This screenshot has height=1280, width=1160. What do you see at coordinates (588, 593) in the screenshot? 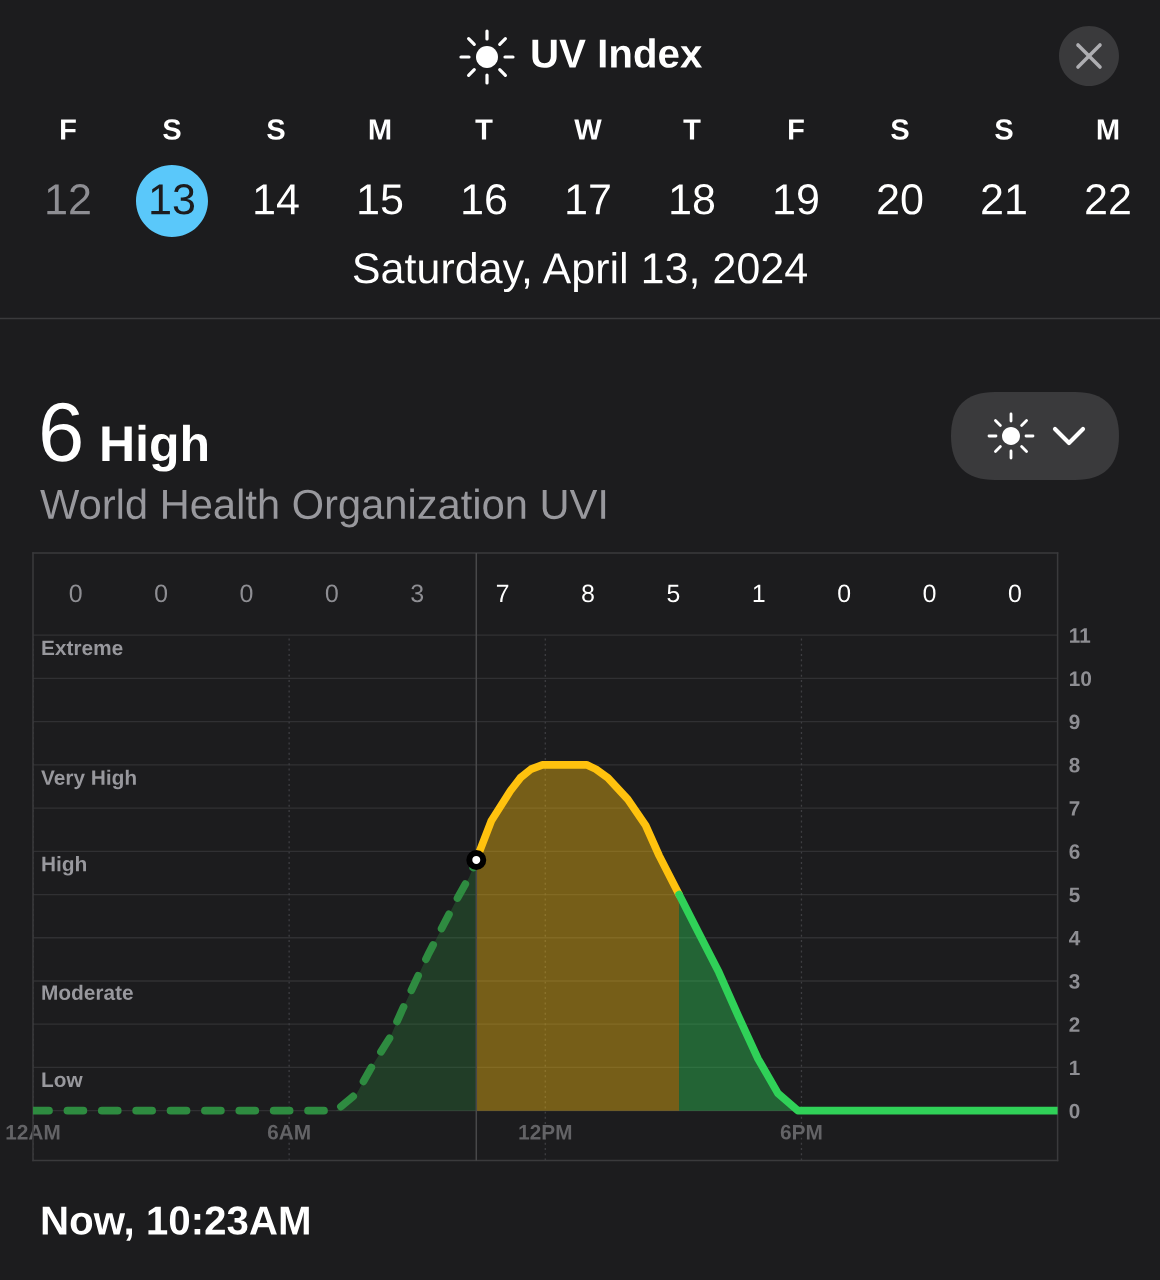
I see `annotation: 8` at bounding box center [588, 593].